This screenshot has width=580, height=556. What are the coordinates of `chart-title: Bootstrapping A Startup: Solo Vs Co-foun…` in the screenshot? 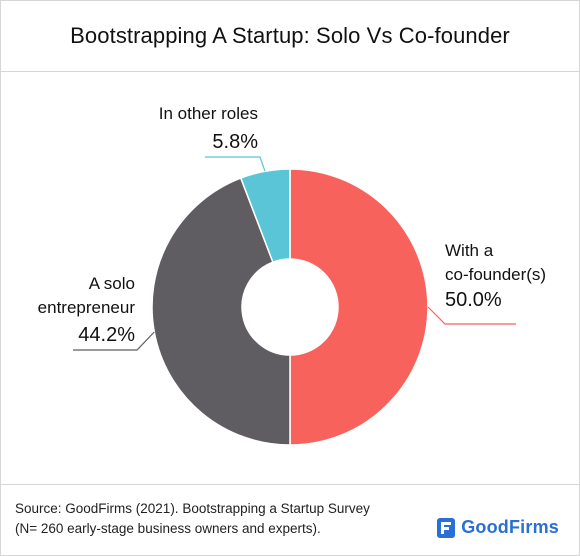 It's located at (290, 35).